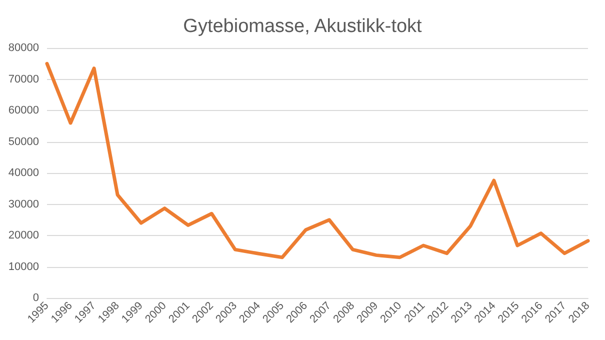 The height and width of the screenshot is (340, 605). Describe the element at coordinates (23, 236) in the screenshot. I see `y-tick-label: 20000` at that location.